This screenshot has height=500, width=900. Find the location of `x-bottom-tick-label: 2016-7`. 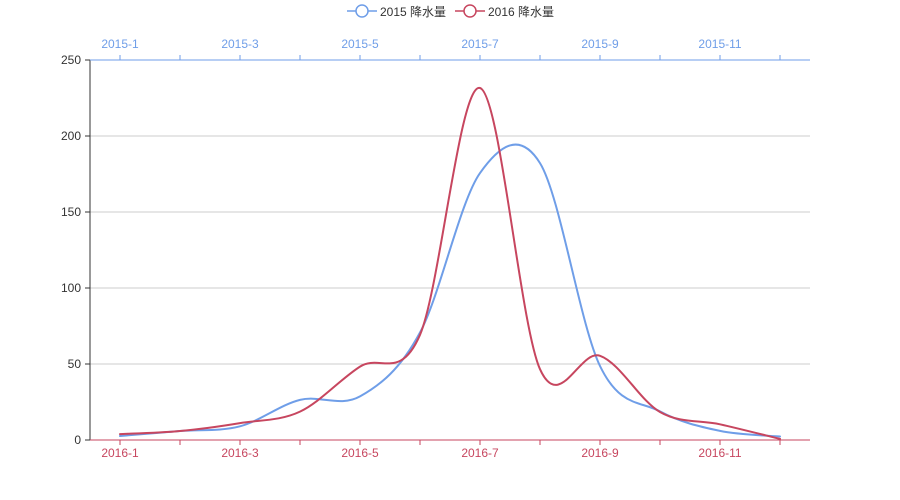

x-bottom-tick-label: 2016-7 is located at coordinates (480, 453).